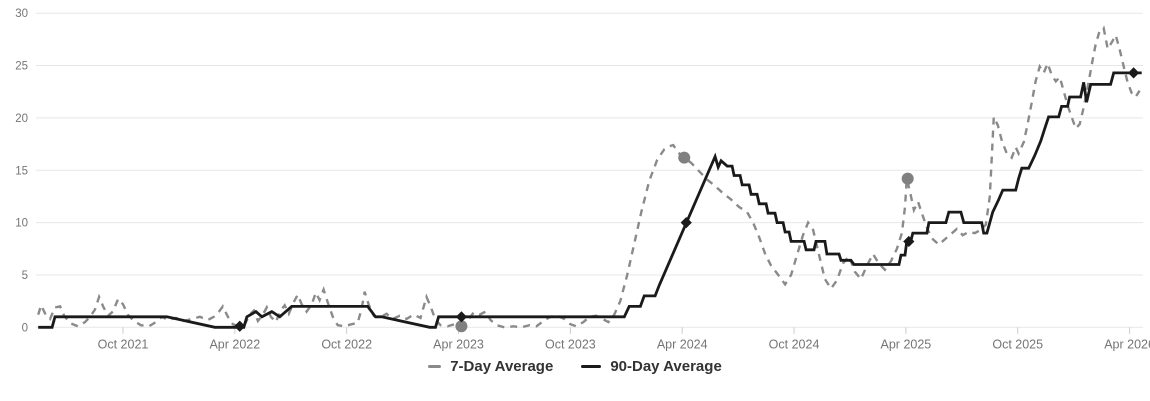 This screenshot has height=401, width=1150. What do you see at coordinates (21, 224) in the screenshot?
I see `y-axis-tick-label: 10` at bounding box center [21, 224].